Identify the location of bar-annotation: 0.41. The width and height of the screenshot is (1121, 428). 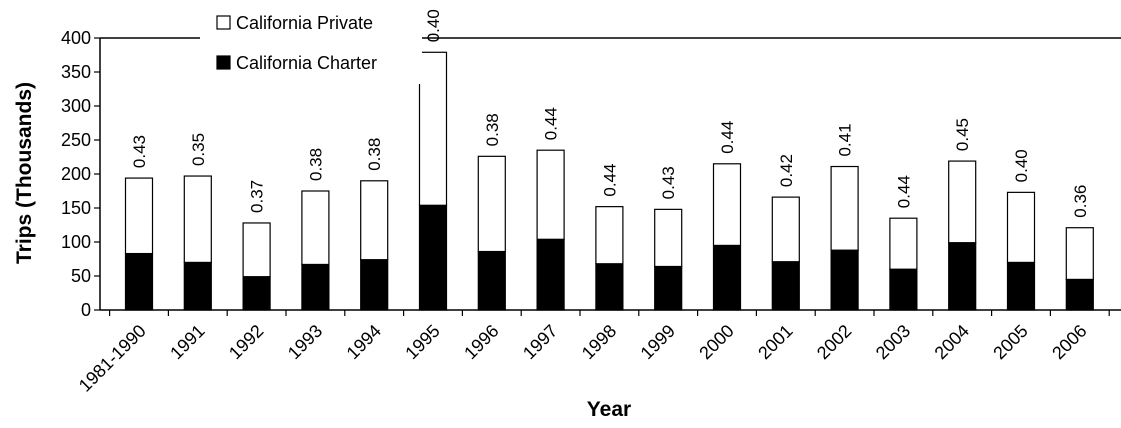
(845, 139).